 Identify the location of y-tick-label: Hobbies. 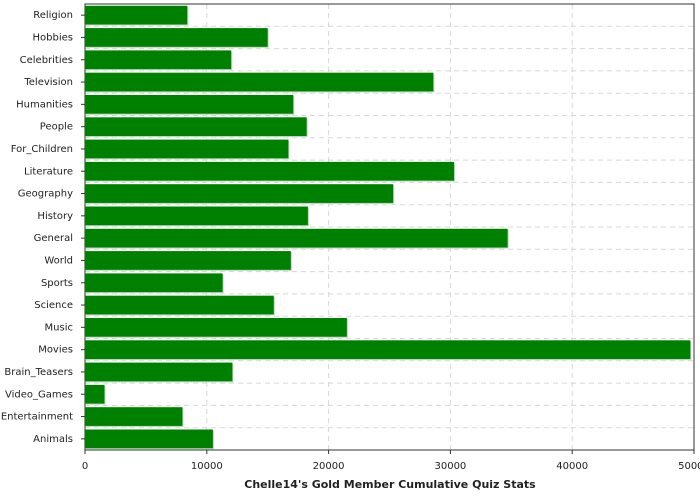
(53, 37).